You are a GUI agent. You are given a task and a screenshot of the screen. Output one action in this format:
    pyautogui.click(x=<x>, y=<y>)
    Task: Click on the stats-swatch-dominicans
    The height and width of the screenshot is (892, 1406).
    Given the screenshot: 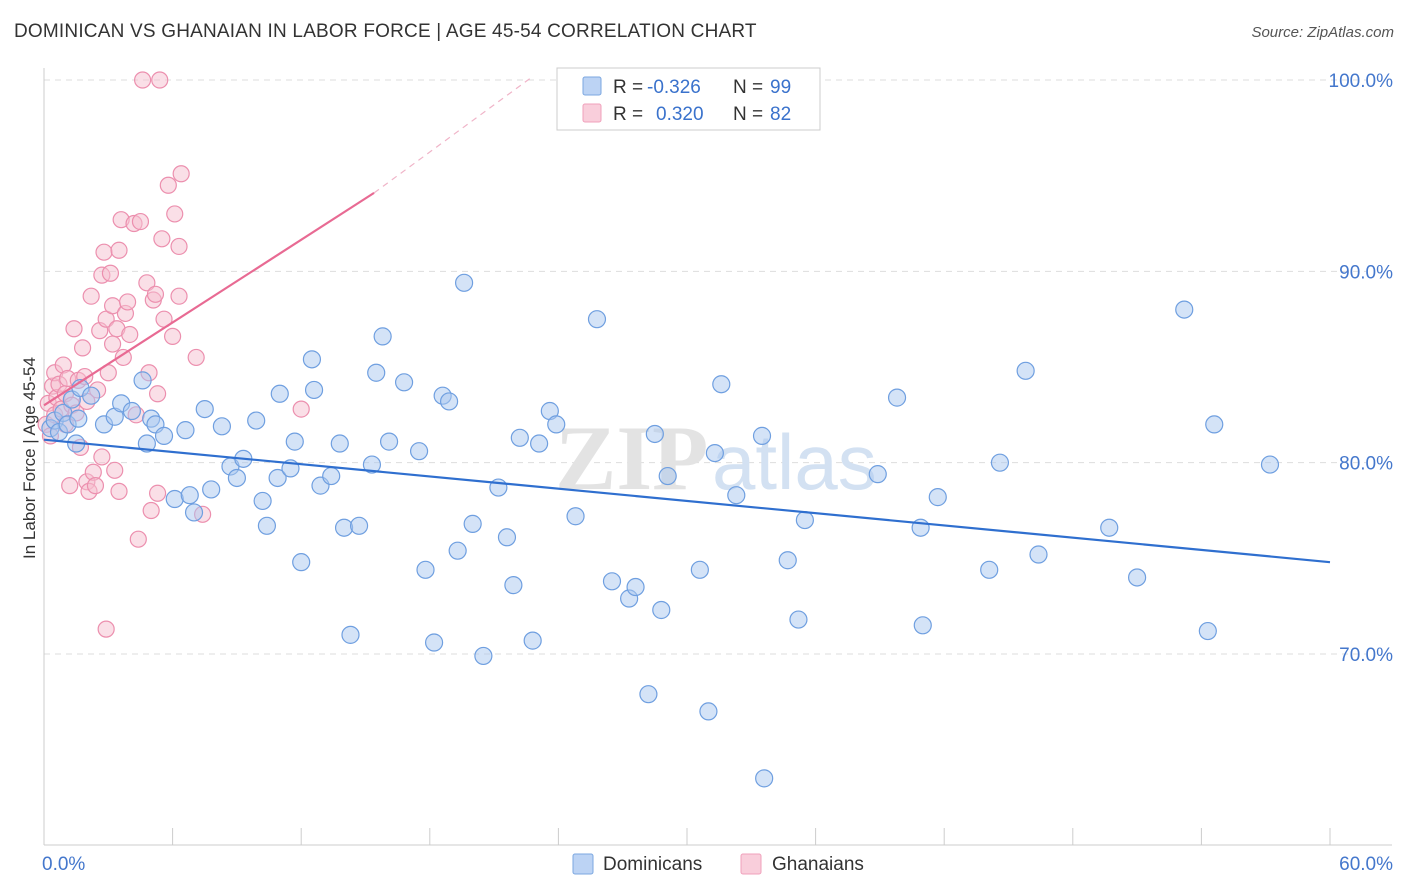 What is the action you would take?
    pyautogui.click(x=592, y=86)
    